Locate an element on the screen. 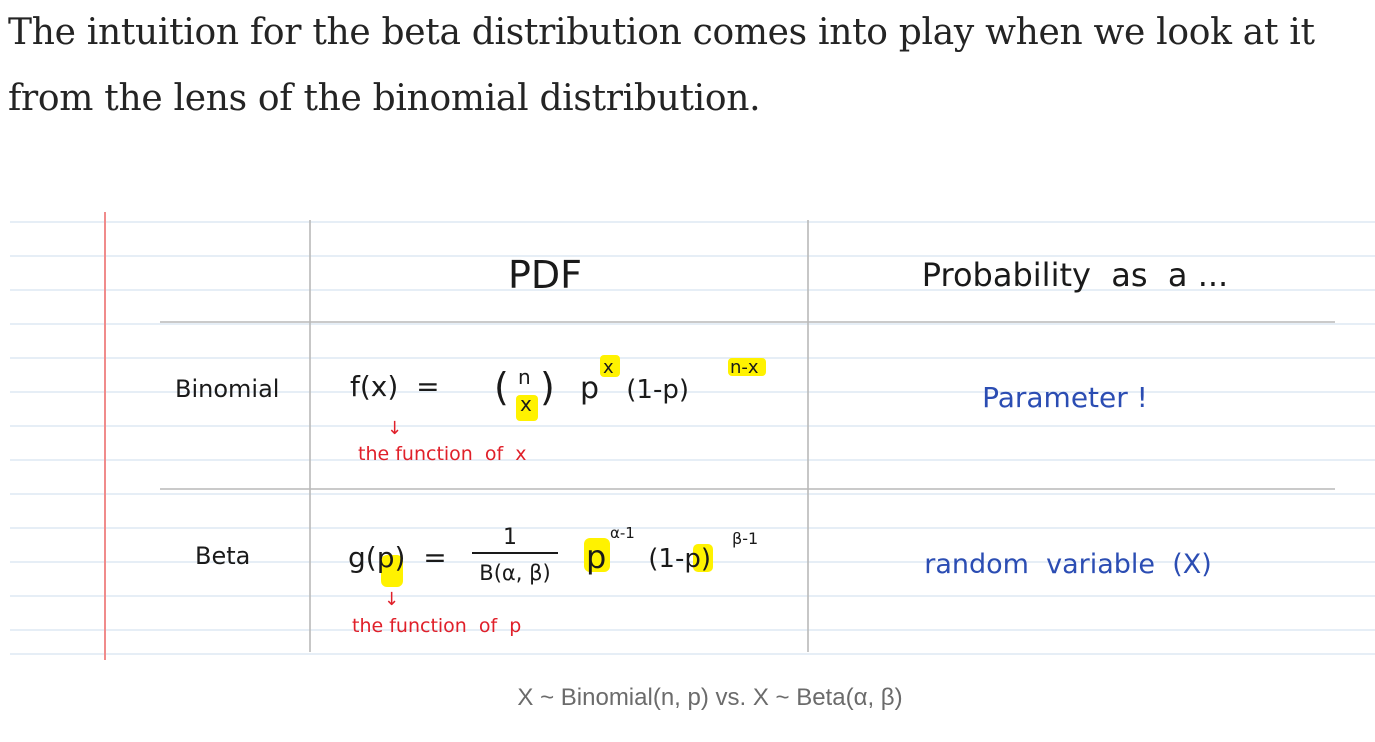 The image size is (1375, 742). highlights is located at coordinates (573, 471).